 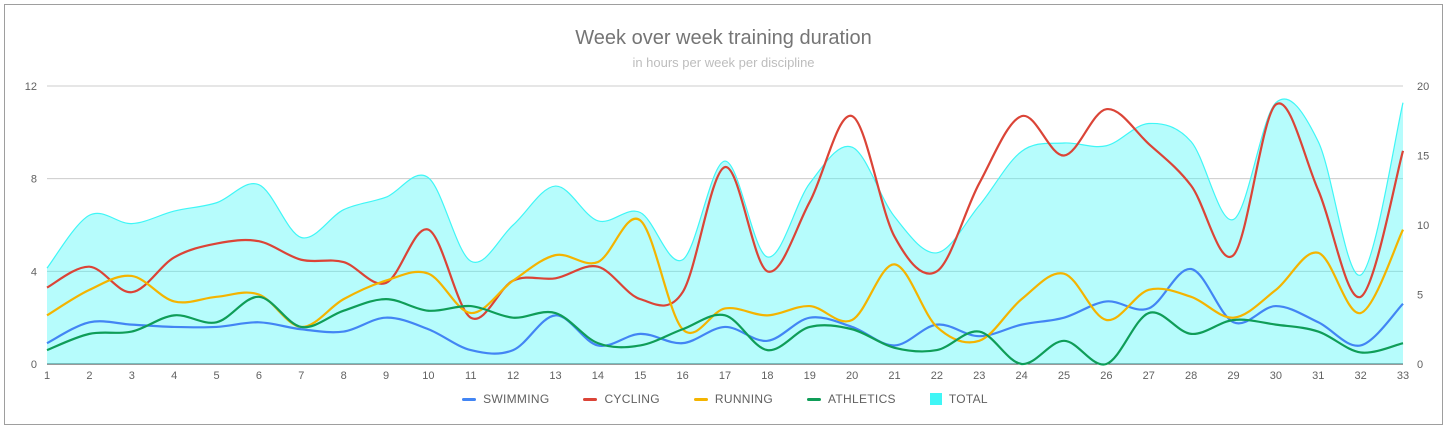 What do you see at coordinates (723, 38) in the screenshot?
I see `chart-title: Week over week training duration` at bounding box center [723, 38].